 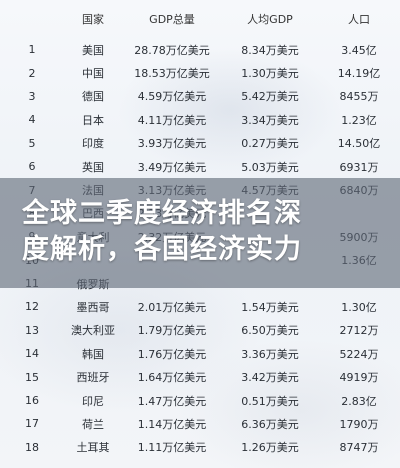 I want to click on cell-gdp-per-capita: 3.36万美元, so click(x=270, y=354).